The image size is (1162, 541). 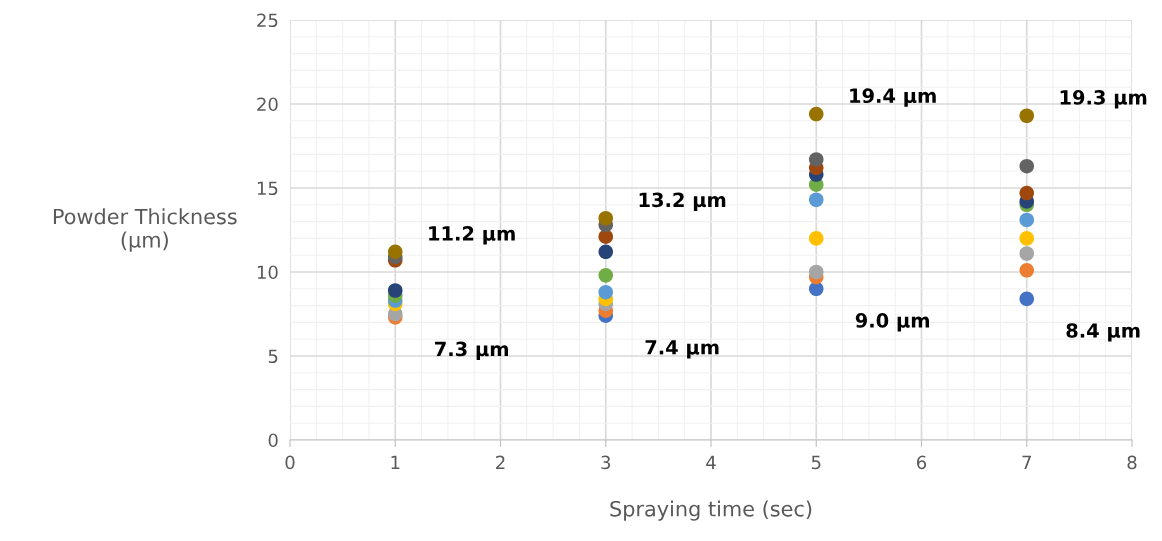 What do you see at coordinates (273, 440) in the screenshot?
I see `y-tick-label: 0` at bounding box center [273, 440].